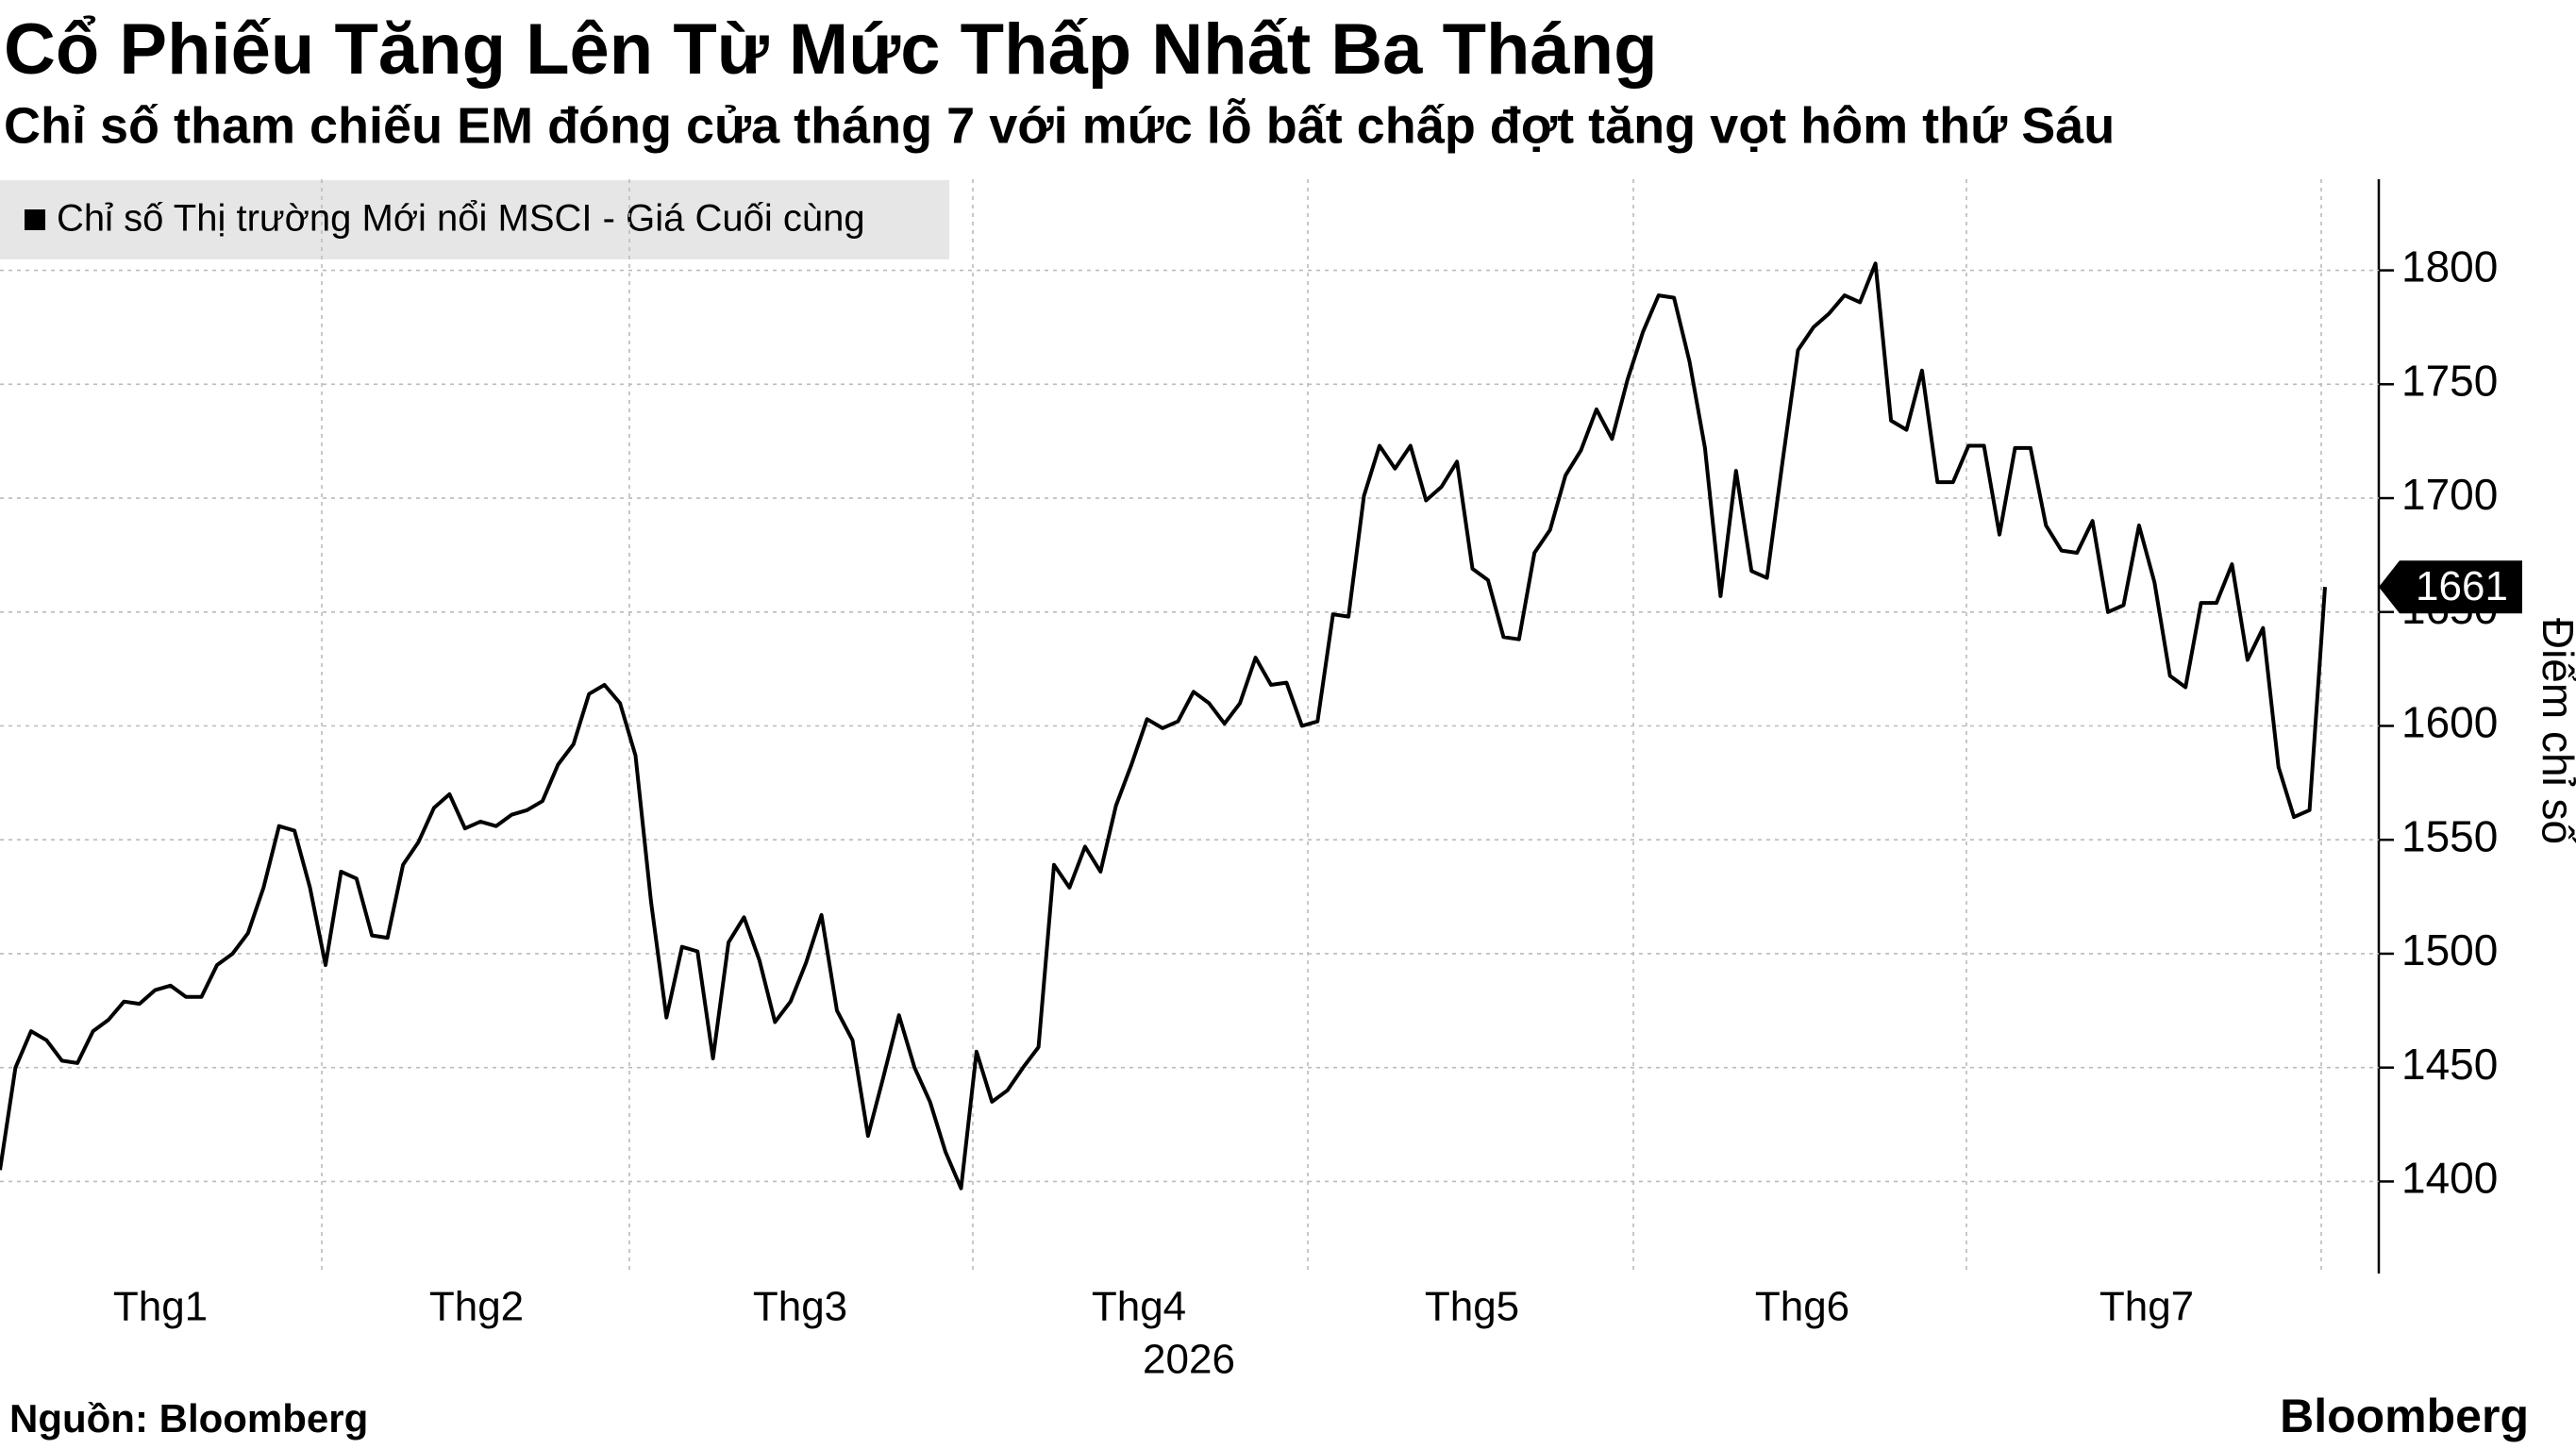 This screenshot has height=1449, width=2576. What do you see at coordinates (160, 1307) in the screenshot?
I see `x-tick-label: Thg1` at bounding box center [160, 1307].